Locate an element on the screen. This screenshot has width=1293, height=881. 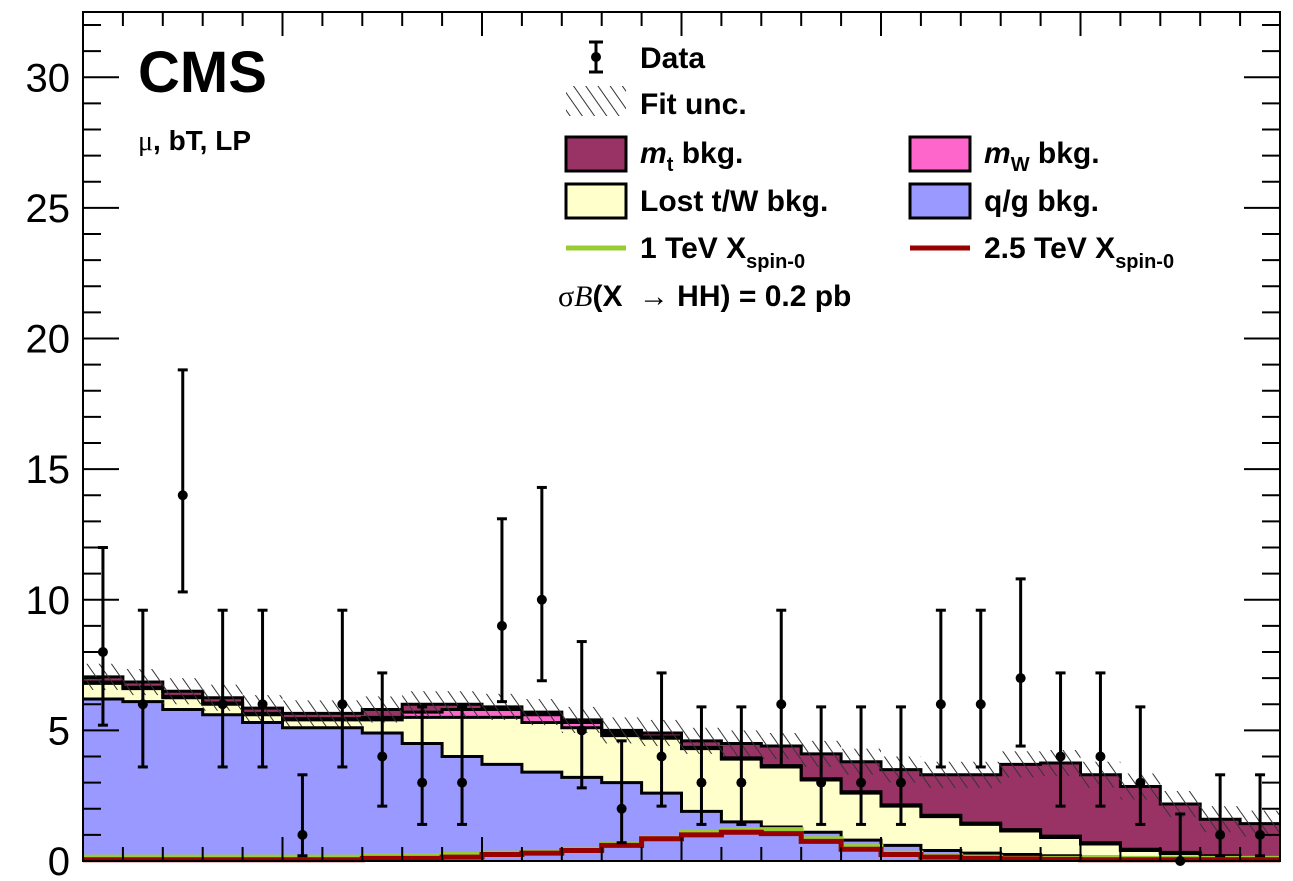
y-tick-label: 10 is located at coordinates (48, 601).